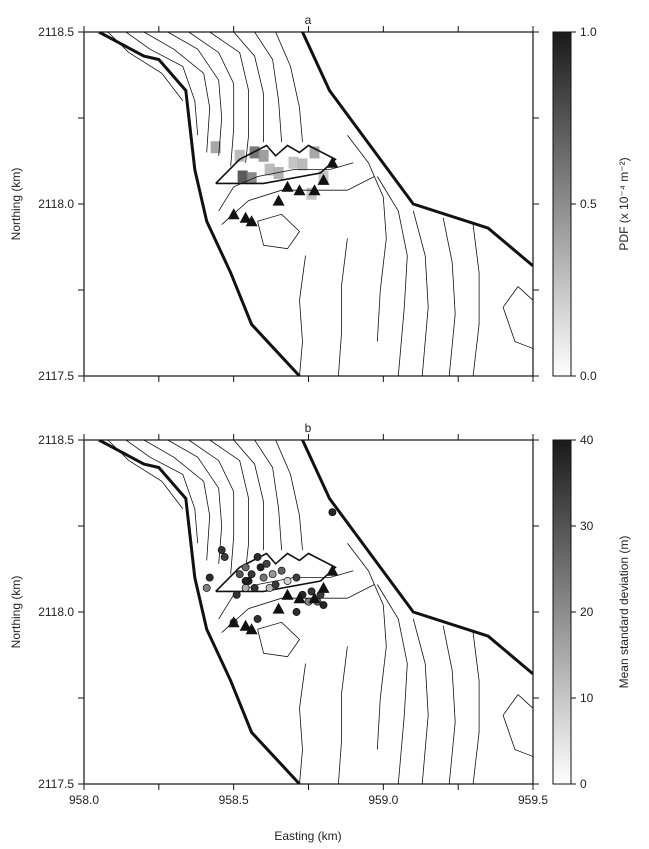 This screenshot has height=849, width=649. What do you see at coordinates (533, 800) in the screenshot?
I see `x-tick-label: 959.5` at bounding box center [533, 800].